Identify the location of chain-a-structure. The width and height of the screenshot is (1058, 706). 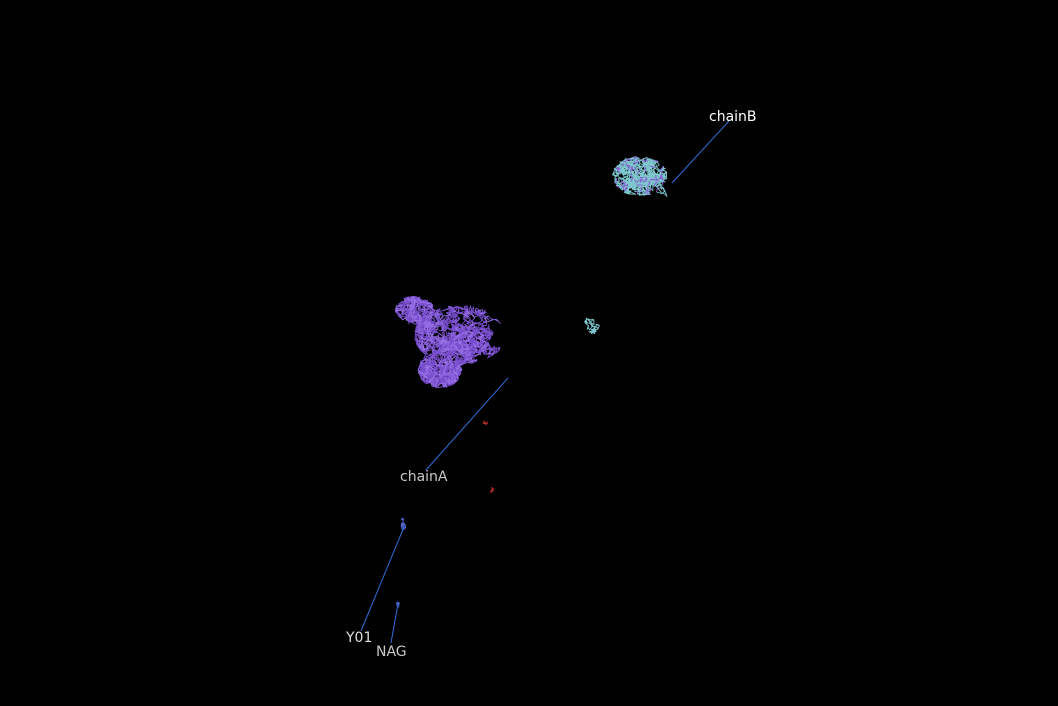
(497, 342).